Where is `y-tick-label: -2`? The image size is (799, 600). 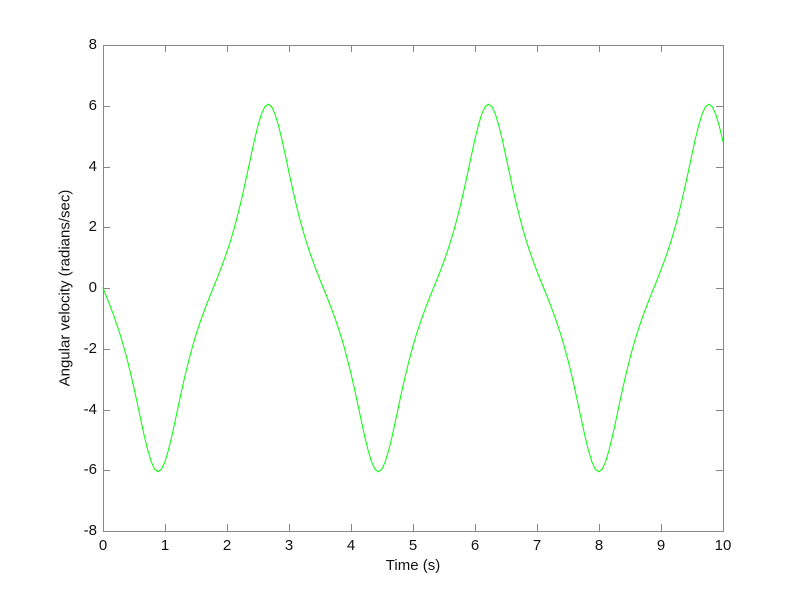 y-tick-label: -2 is located at coordinates (90, 348).